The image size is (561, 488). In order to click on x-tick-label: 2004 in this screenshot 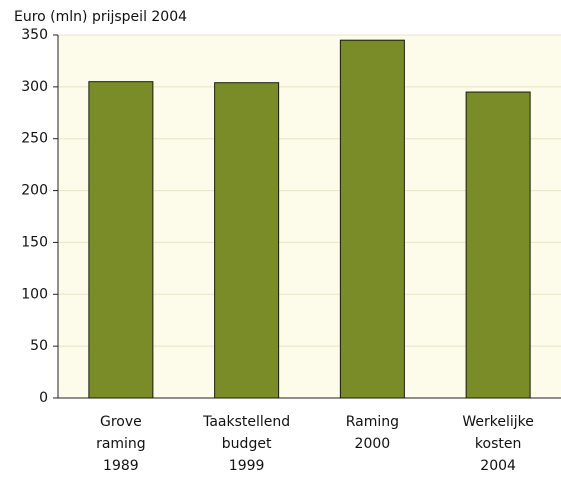, I will do `click(498, 466)`.